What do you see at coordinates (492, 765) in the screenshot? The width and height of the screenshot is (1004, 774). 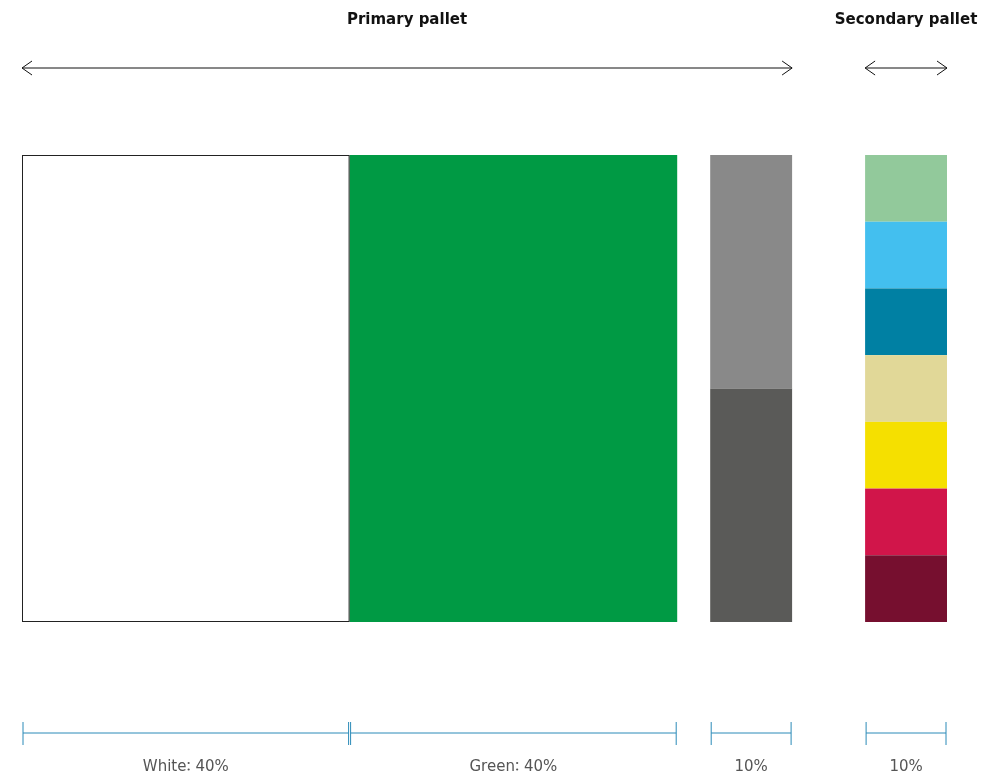 I see `category-label: Green` at bounding box center [492, 765].